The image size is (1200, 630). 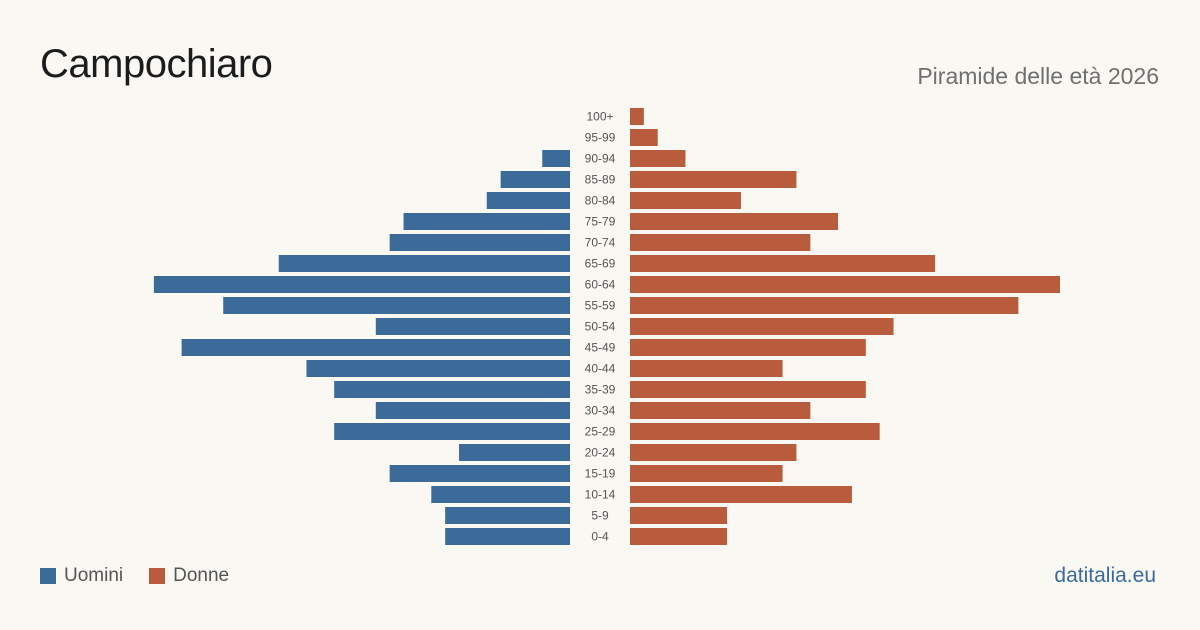 What do you see at coordinates (147, 576) in the screenshot?
I see `legend: Uomini Donne` at bounding box center [147, 576].